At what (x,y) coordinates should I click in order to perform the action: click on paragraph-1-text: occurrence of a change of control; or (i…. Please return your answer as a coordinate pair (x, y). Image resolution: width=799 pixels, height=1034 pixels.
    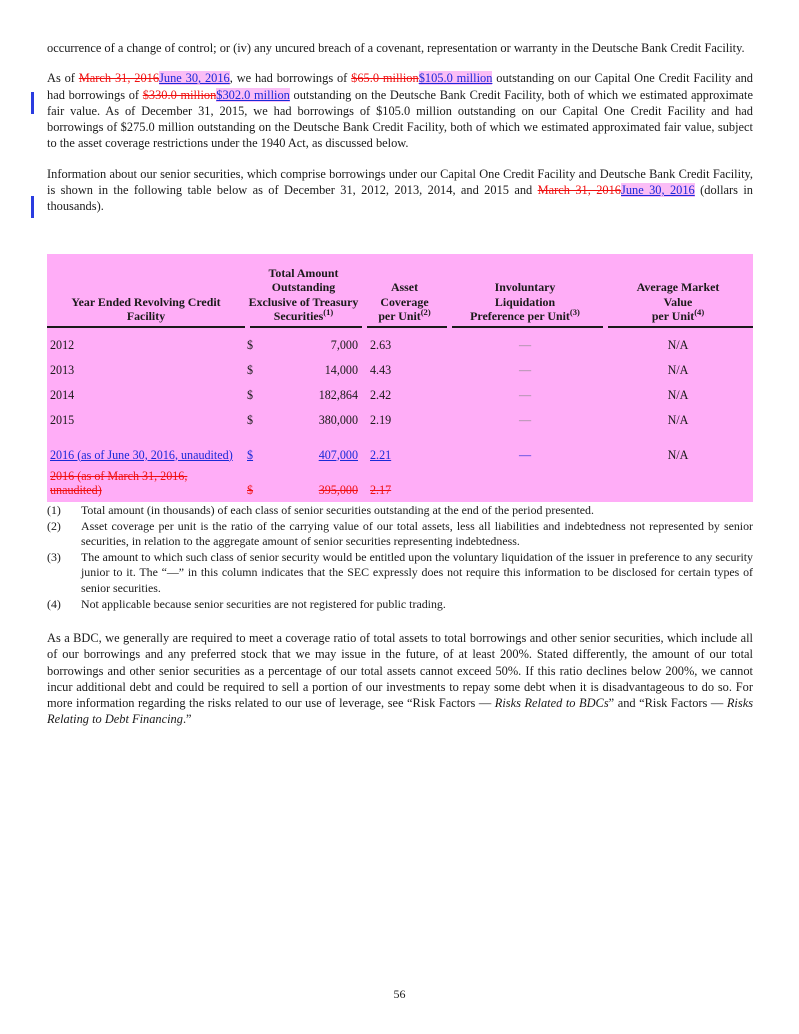
    Looking at the image, I should click on (396, 48).